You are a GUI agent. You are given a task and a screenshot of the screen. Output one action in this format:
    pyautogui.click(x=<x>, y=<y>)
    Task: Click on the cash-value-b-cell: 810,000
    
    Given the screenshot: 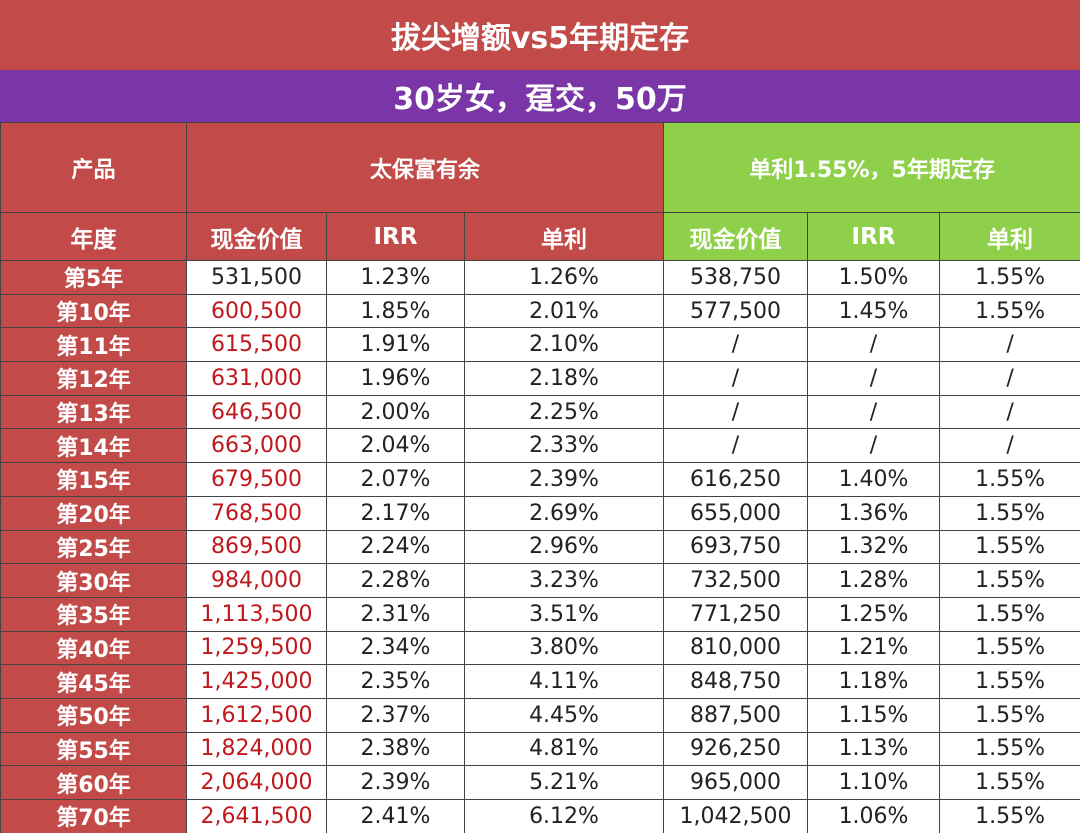 What is the action you would take?
    pyautogui.click(x=736, y=648)
    